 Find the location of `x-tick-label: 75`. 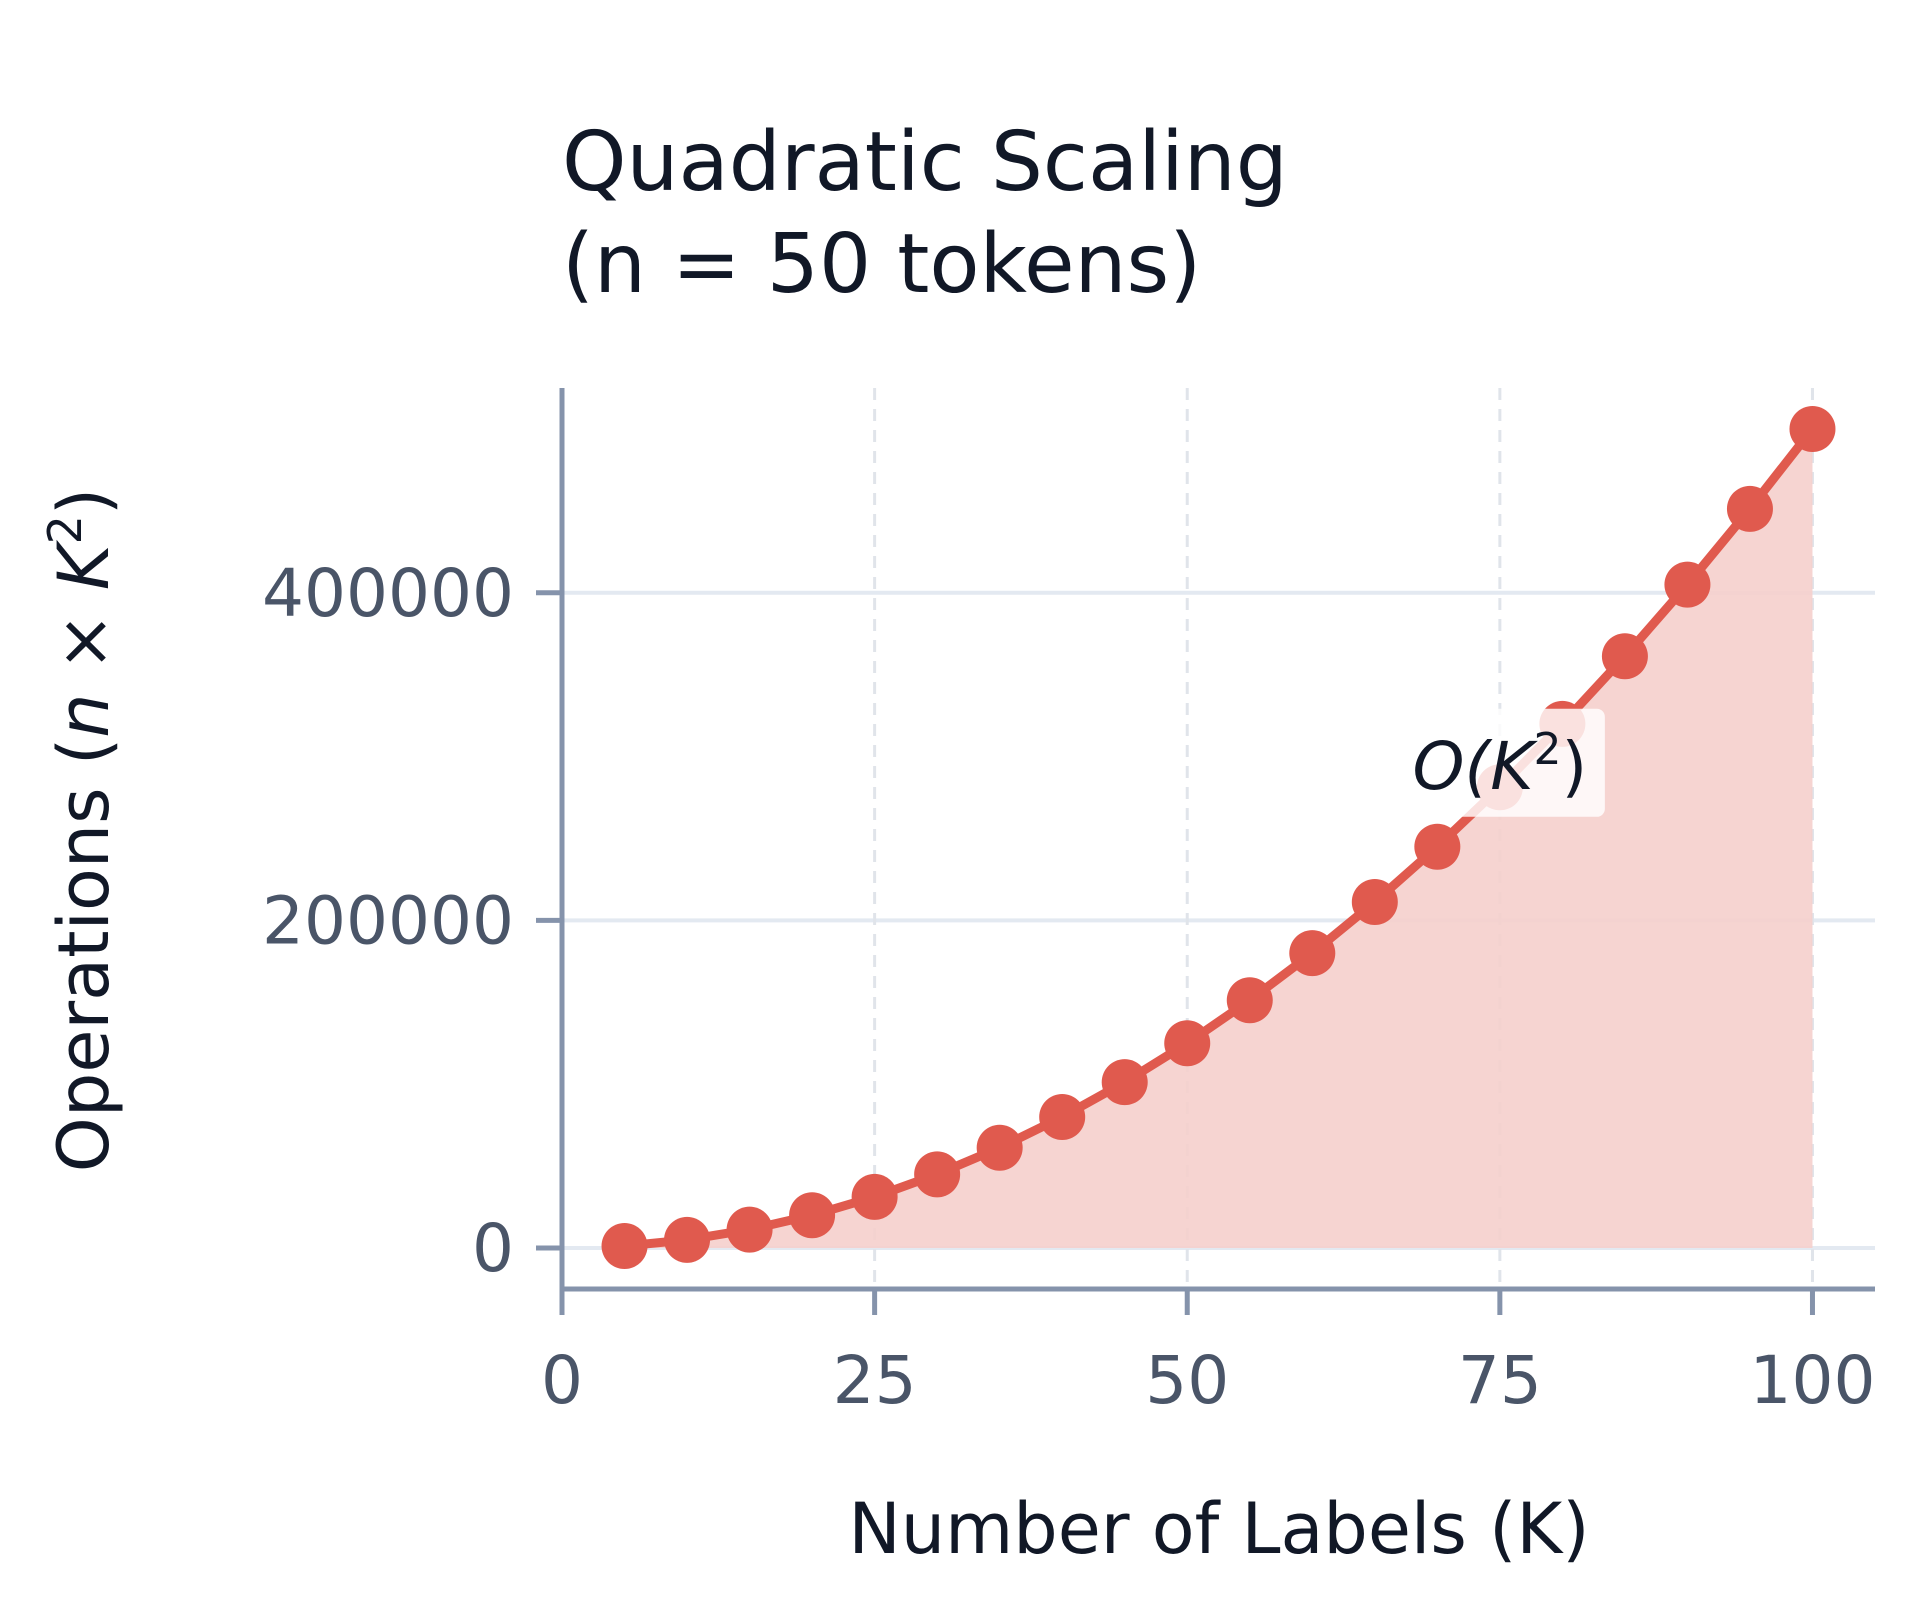

x-tick-label: 75 is located at coordinates (1500, 1380).